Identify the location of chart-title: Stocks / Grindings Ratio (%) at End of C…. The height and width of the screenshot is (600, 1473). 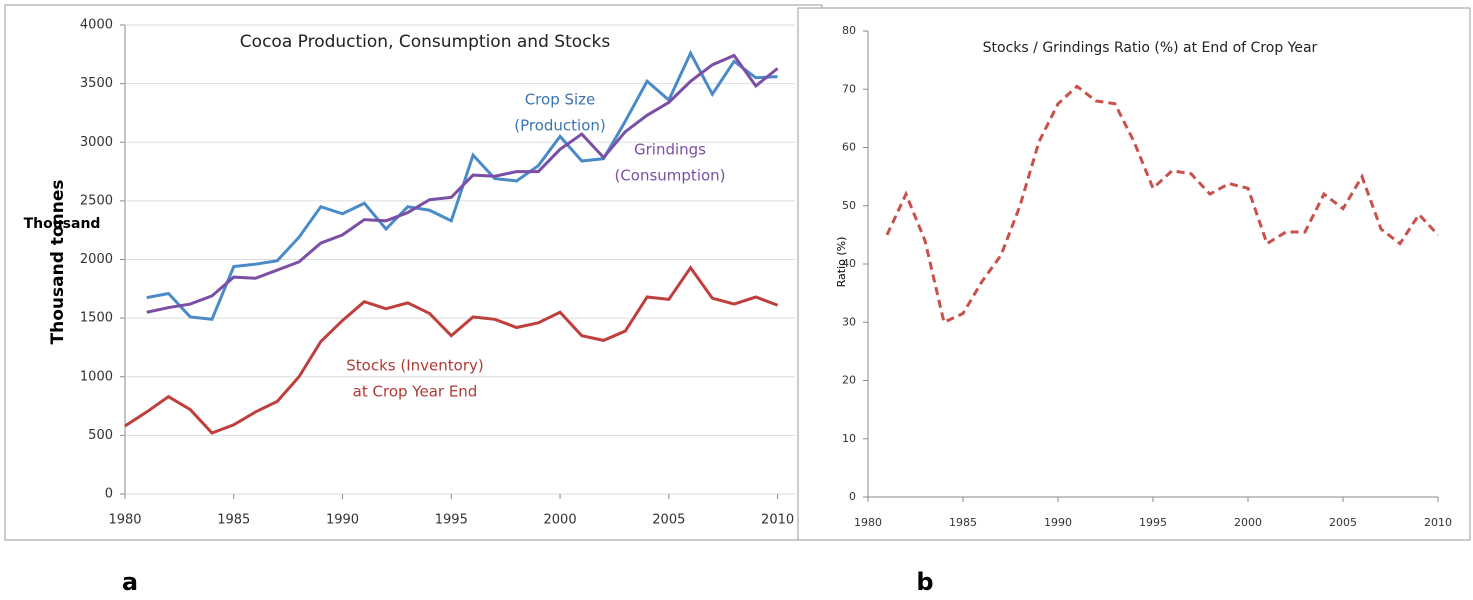
(1150, 48).